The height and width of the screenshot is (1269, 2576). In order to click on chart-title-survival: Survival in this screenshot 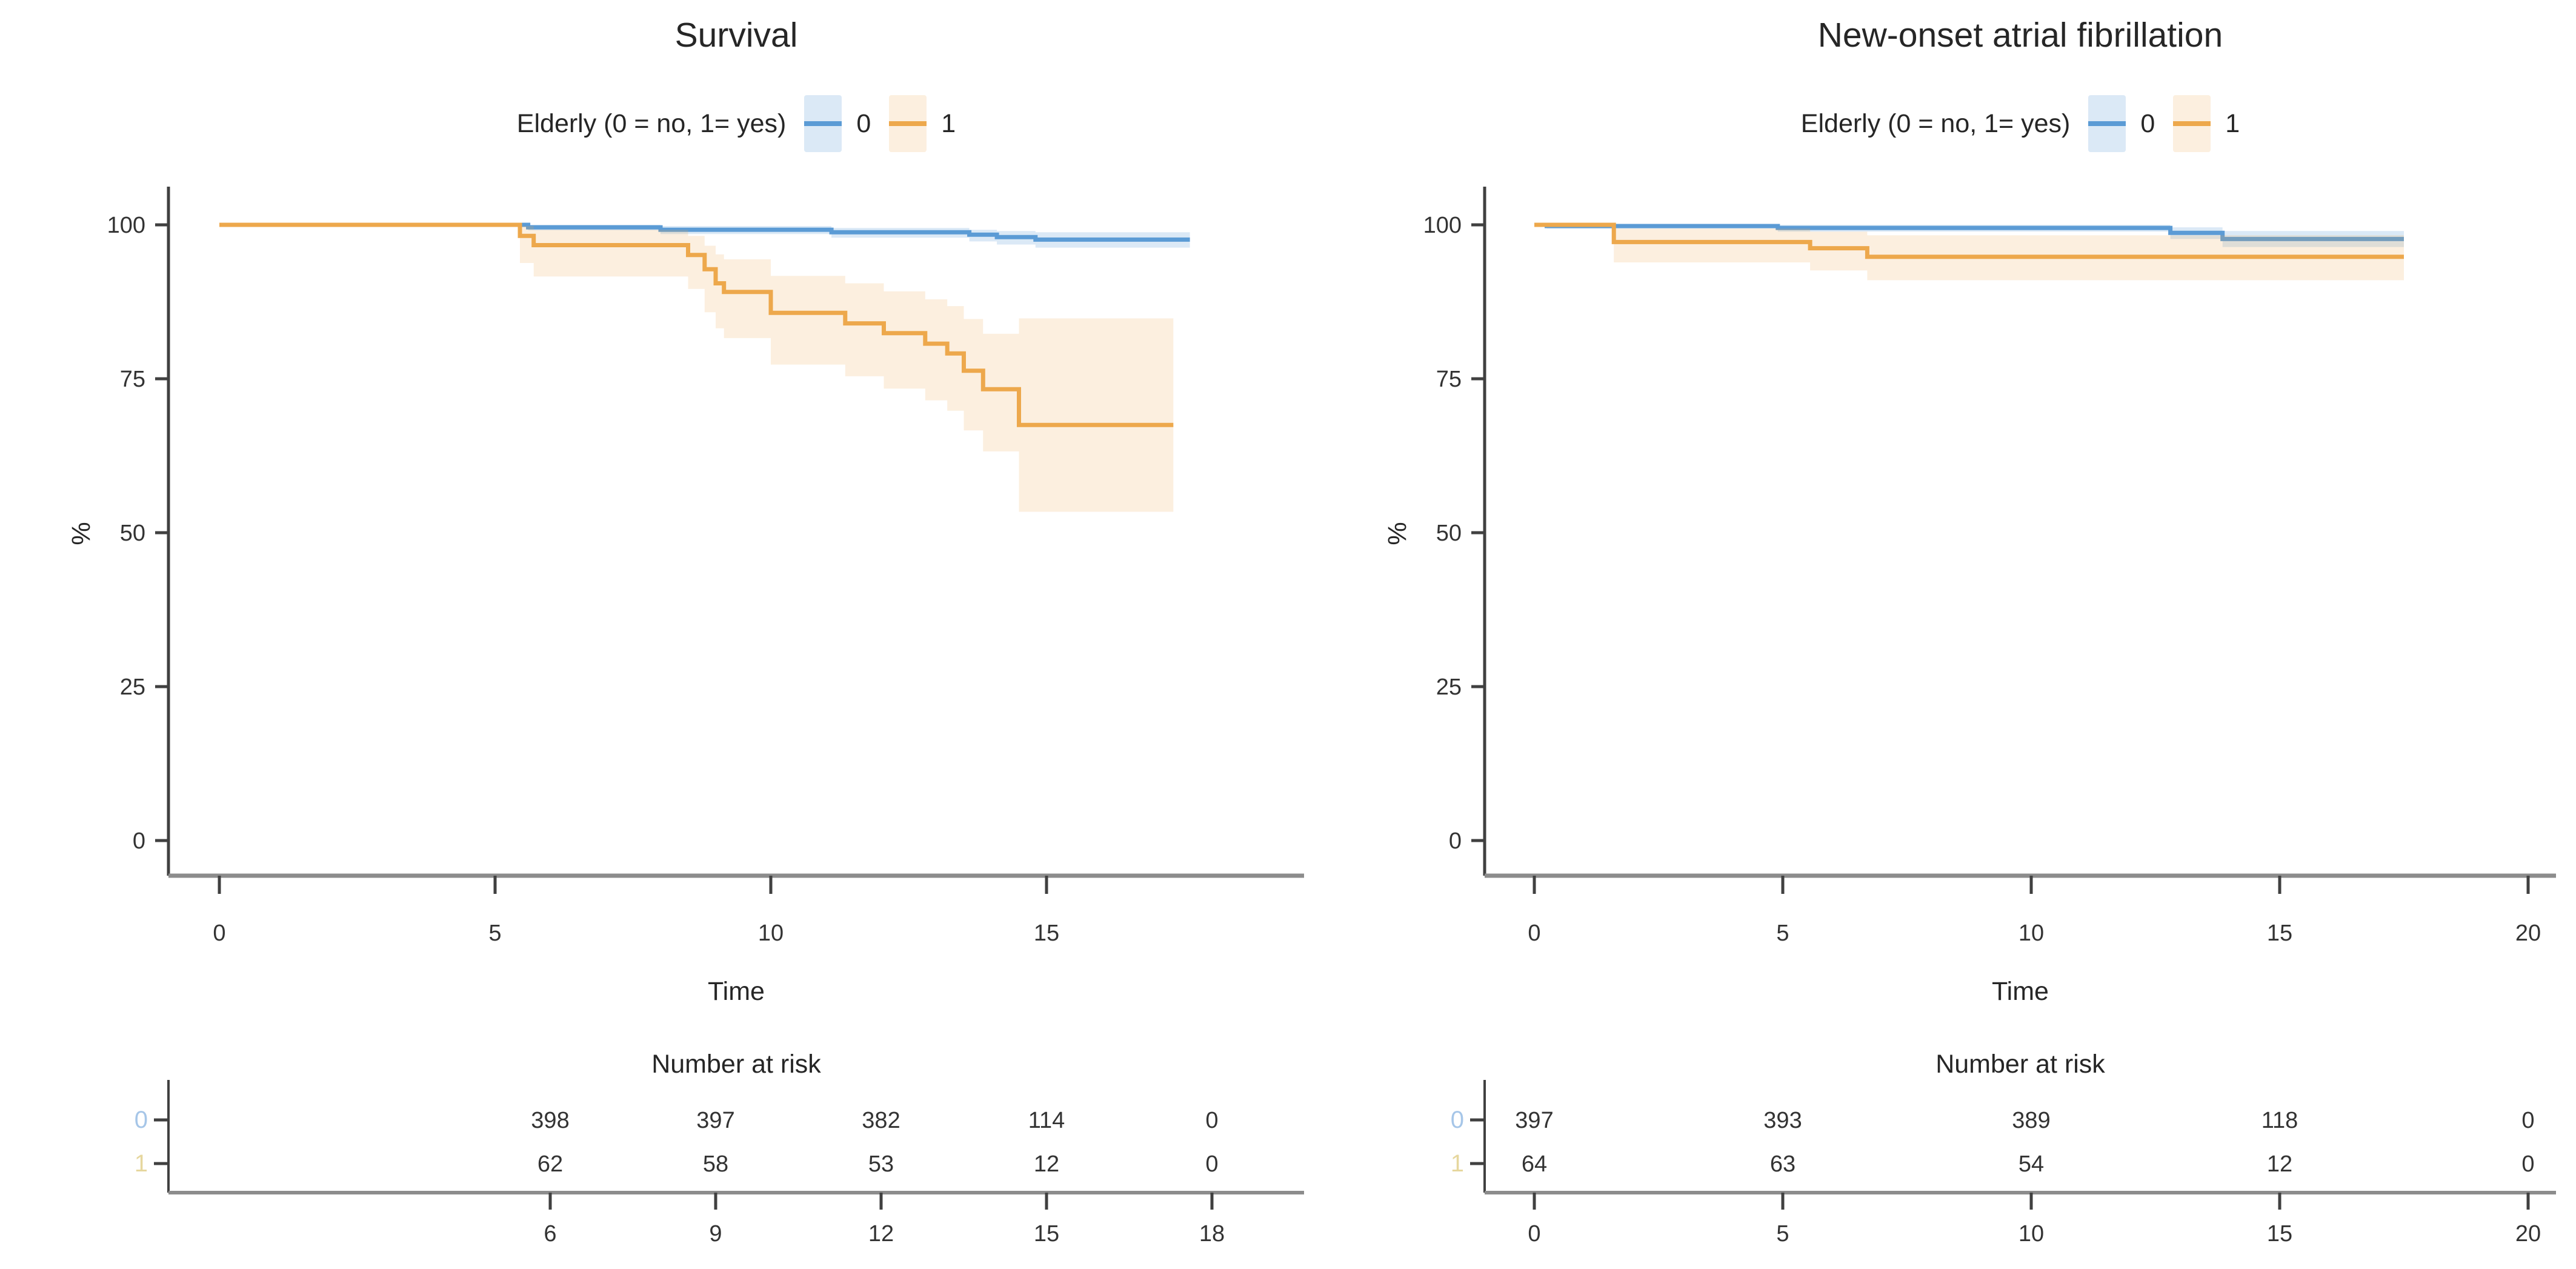, I will do `click(736, 35)`.